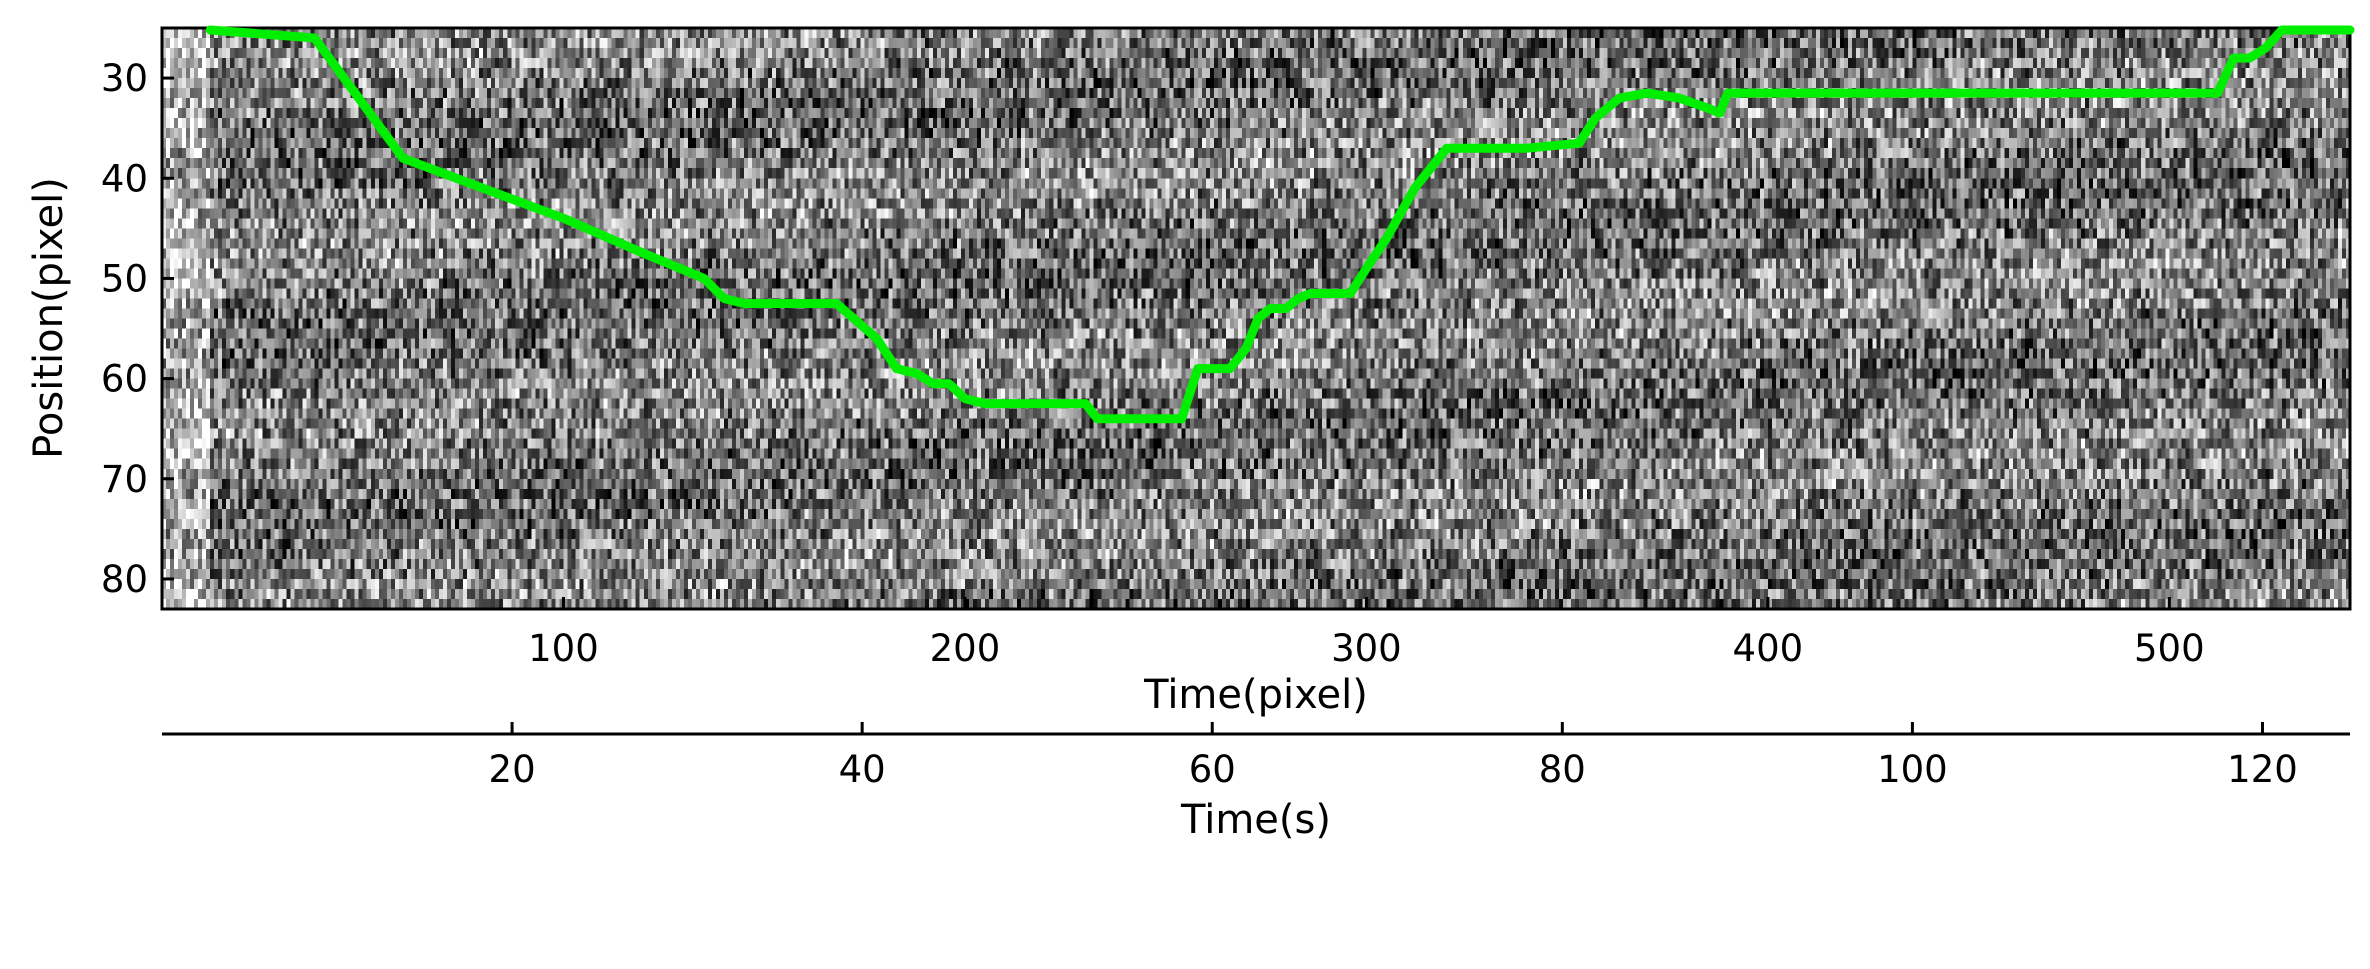 The height and width of the screenshot is (969, 2370). I want to click on y-tick-label: 40, so click(124, 178).